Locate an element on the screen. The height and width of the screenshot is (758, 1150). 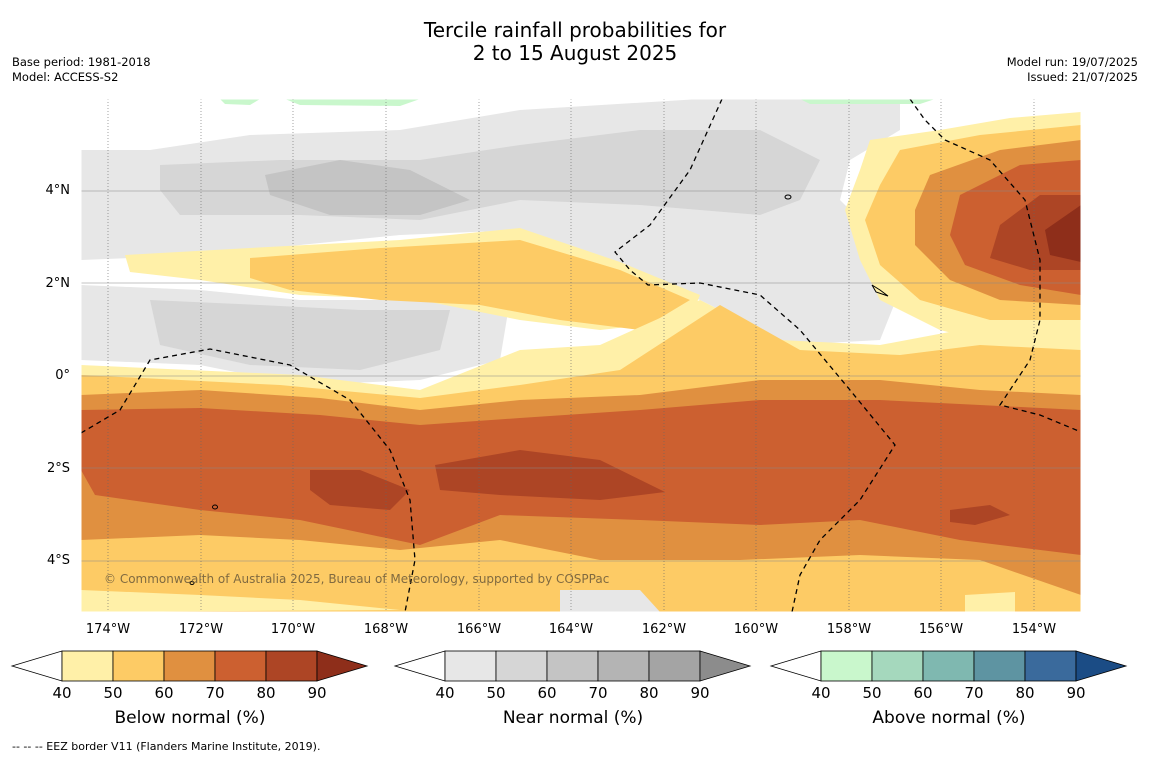
colorbar-below-tick-label: 60 is located at coordinates (164, 693).